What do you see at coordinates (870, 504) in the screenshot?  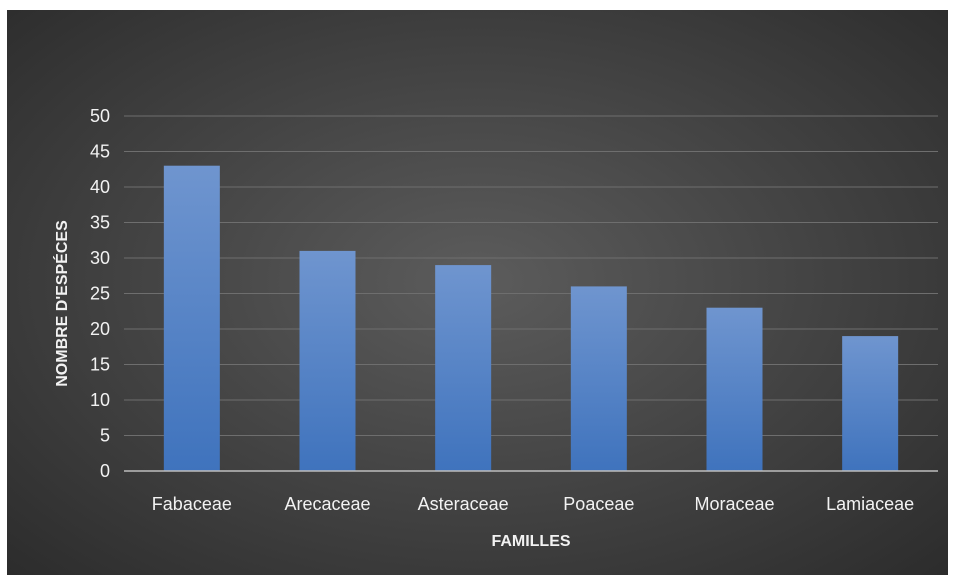 I see `x-tick-label: Lamiaceae` at bounding box center [870, 504].